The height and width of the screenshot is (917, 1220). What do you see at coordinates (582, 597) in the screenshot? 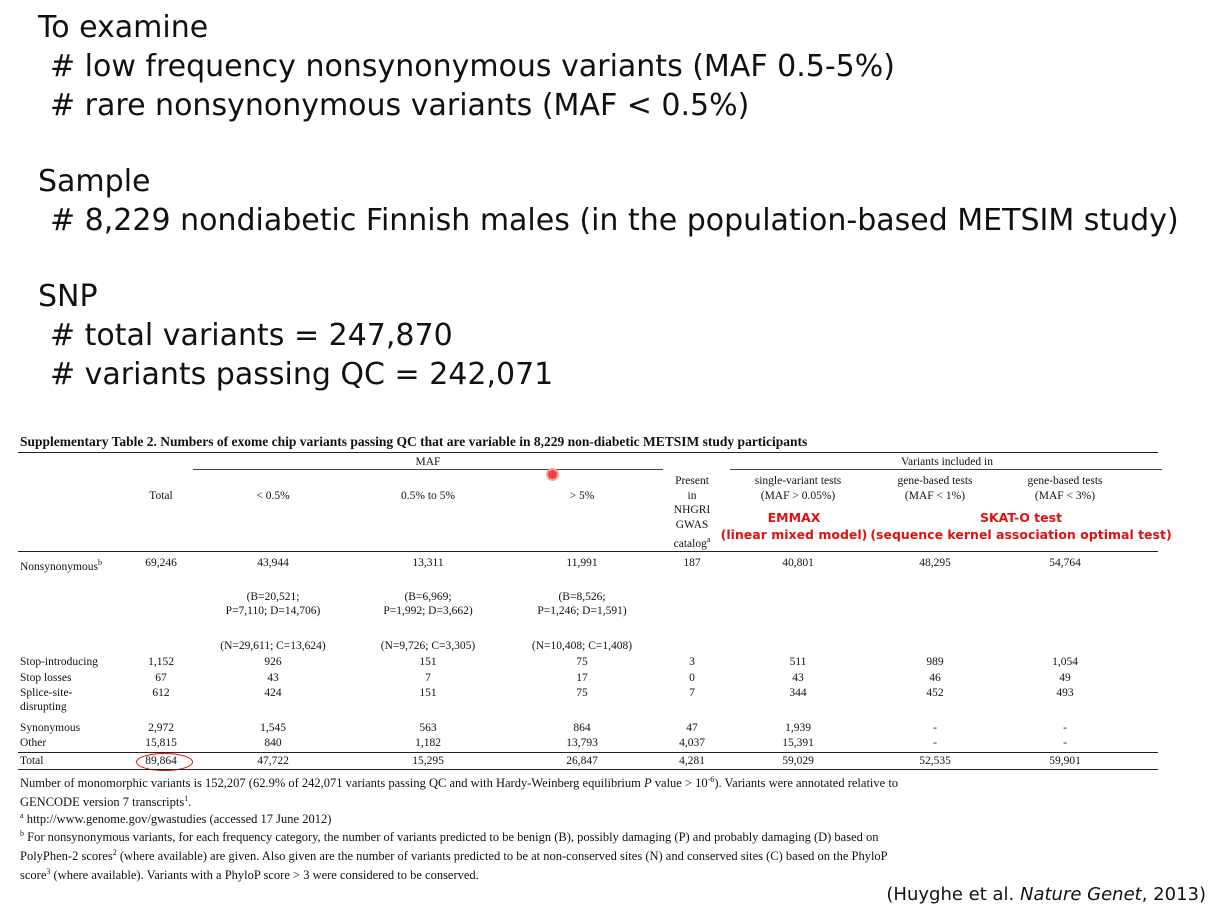
I see `bpd-line-1: (B=8,526;` at bounding box center [582, 597].